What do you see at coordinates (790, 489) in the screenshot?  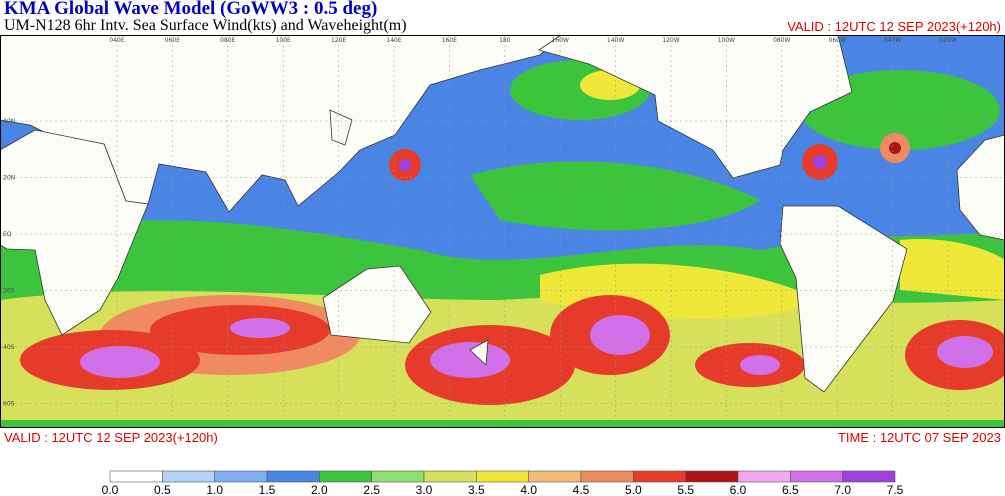 I see `colorbar-label: 6.5` at bounding box center [790, 489].